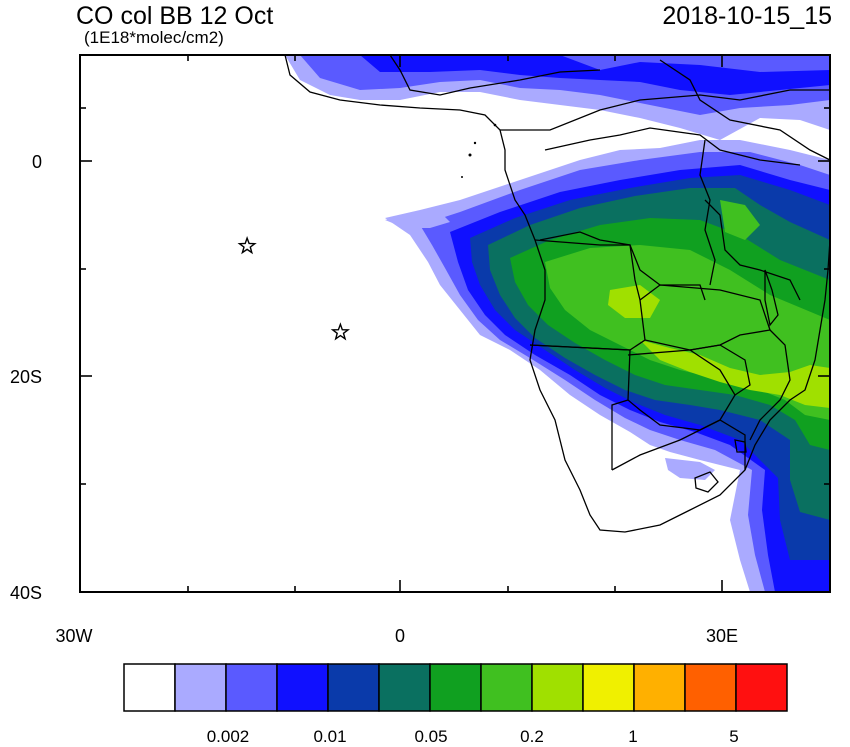 This screenshot has height=747, width=850. What do you see at coordinates (532, 736) in the screenshot?
I see `colorbar-label-02: 0.2` at bounding box center [532, 736].